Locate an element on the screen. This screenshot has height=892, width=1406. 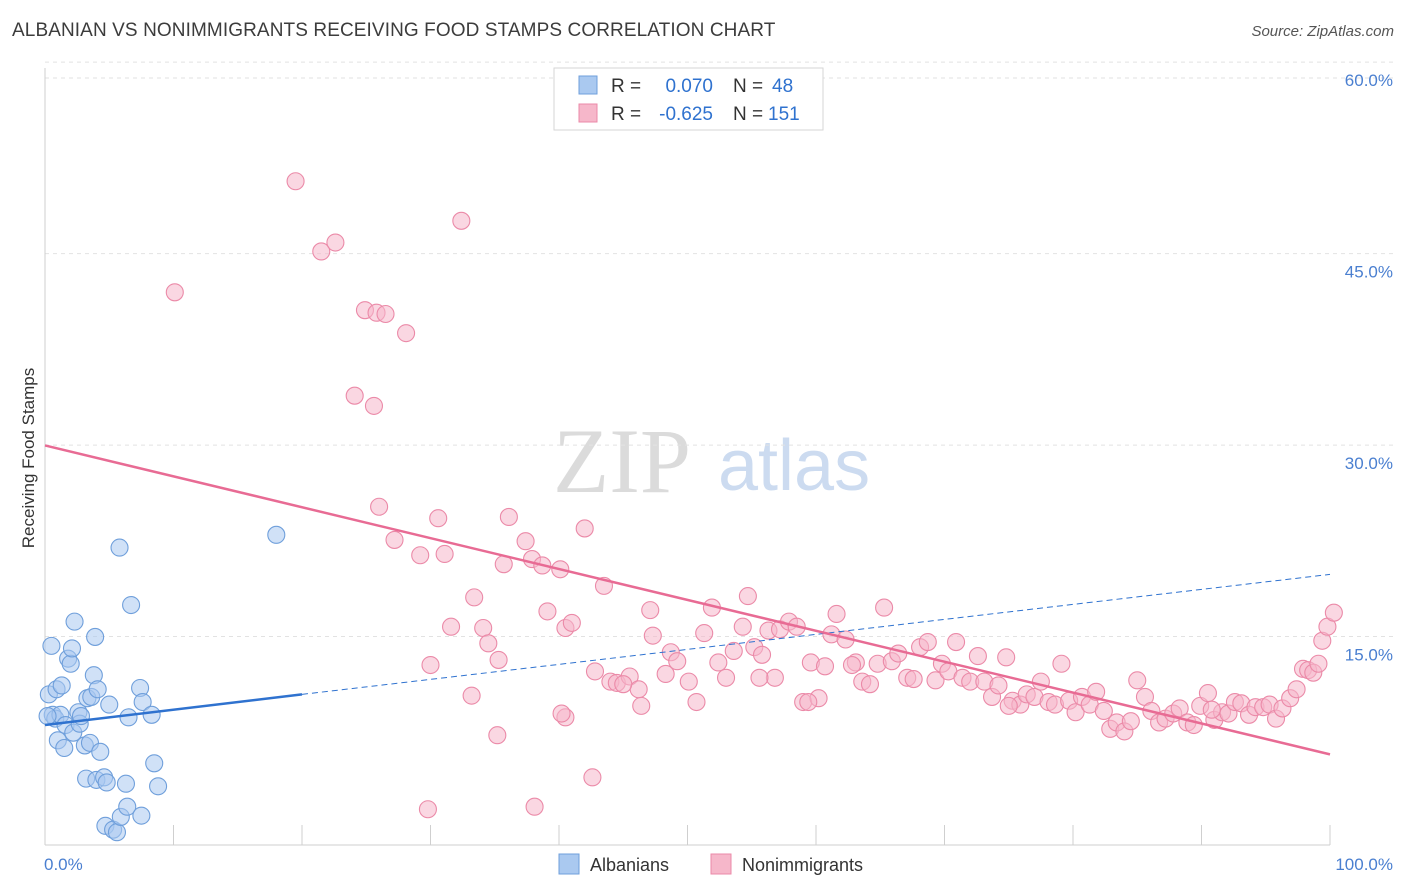
y-tick-label-45: 45.0% is located at coordinates (1369, 272).